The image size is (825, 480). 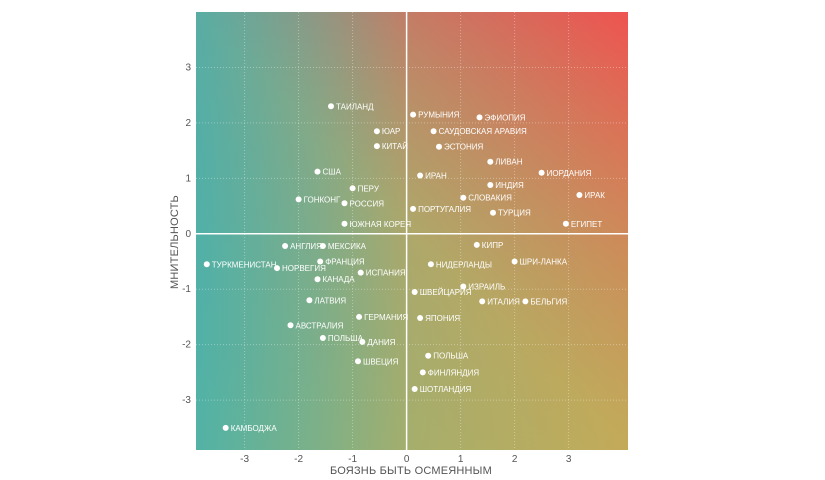 I want to click on point-label: ЕГИПЕТ, so click(x=587, y=224).